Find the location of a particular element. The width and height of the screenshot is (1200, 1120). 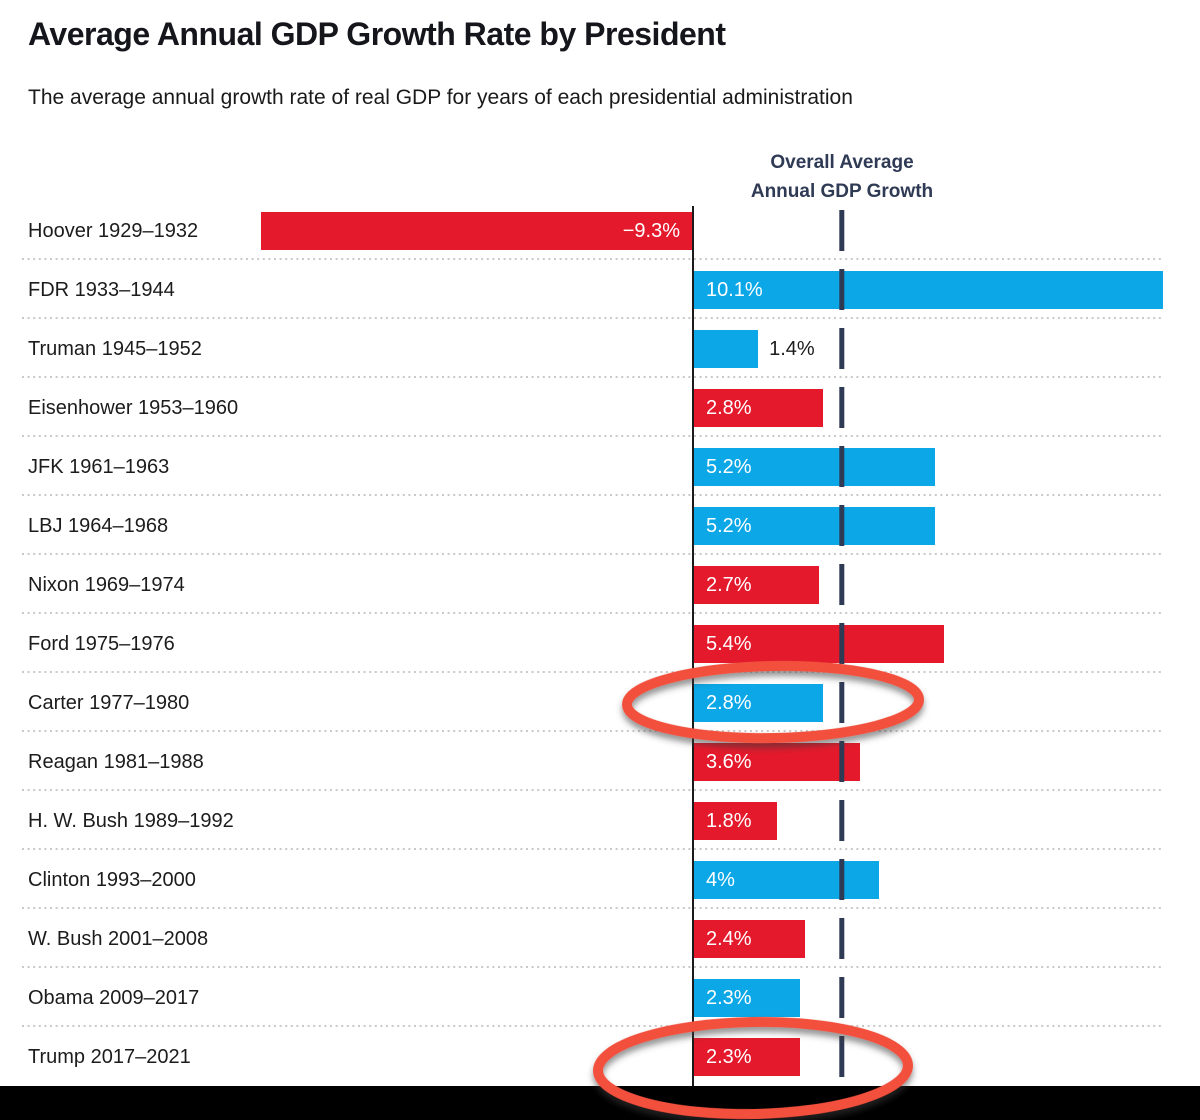

gdp-bar: 2.4% is located at coordinates (749, 939).